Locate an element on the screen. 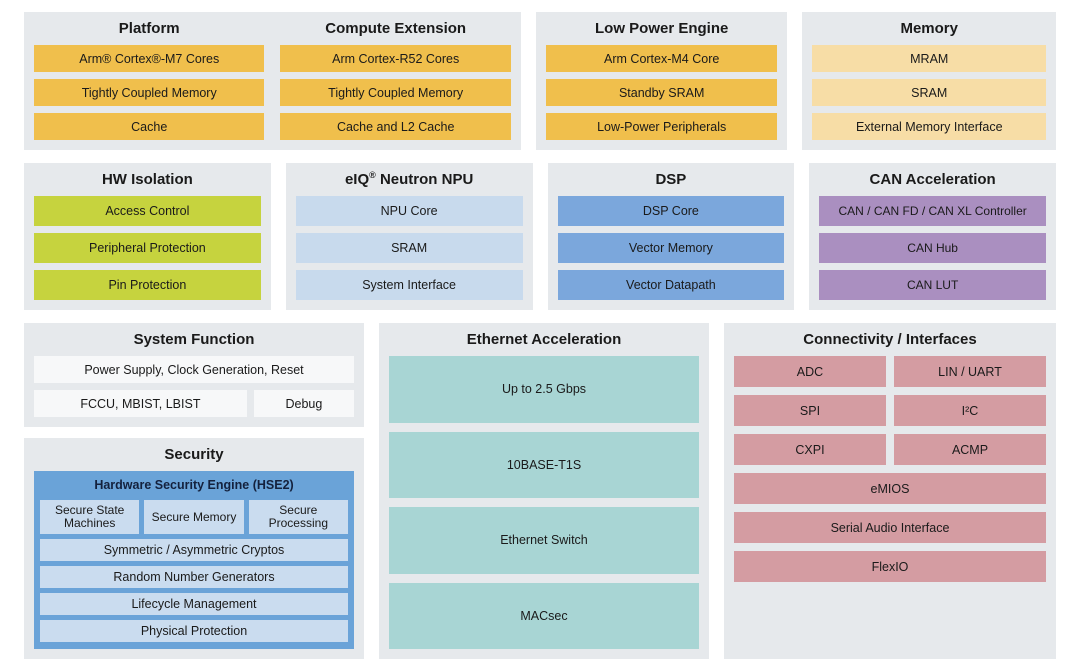 The image size is (1080, 659). group-title-compute-extension: Compute Extension is located at coordinates (396, 28).